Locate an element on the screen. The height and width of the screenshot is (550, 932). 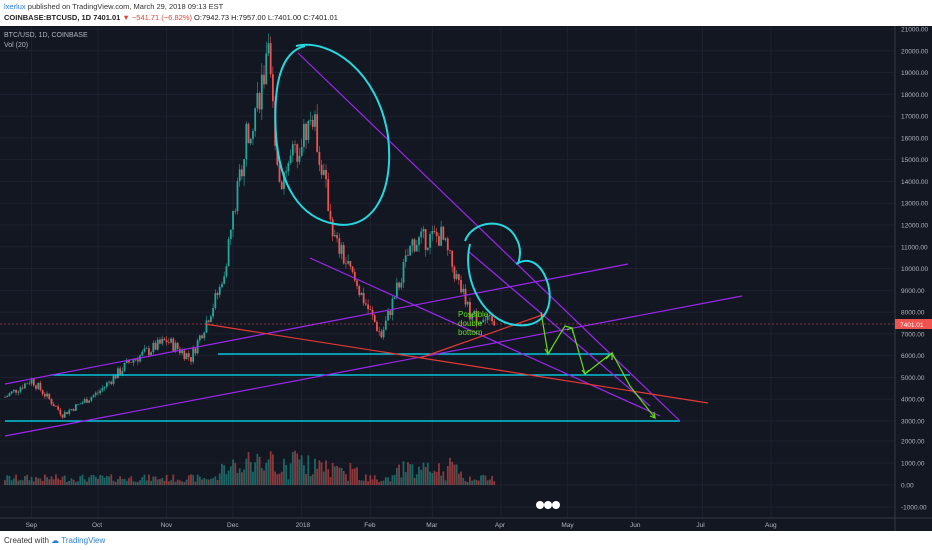
price-tick-label: 7000.00 is located at coordinates (913, 334).